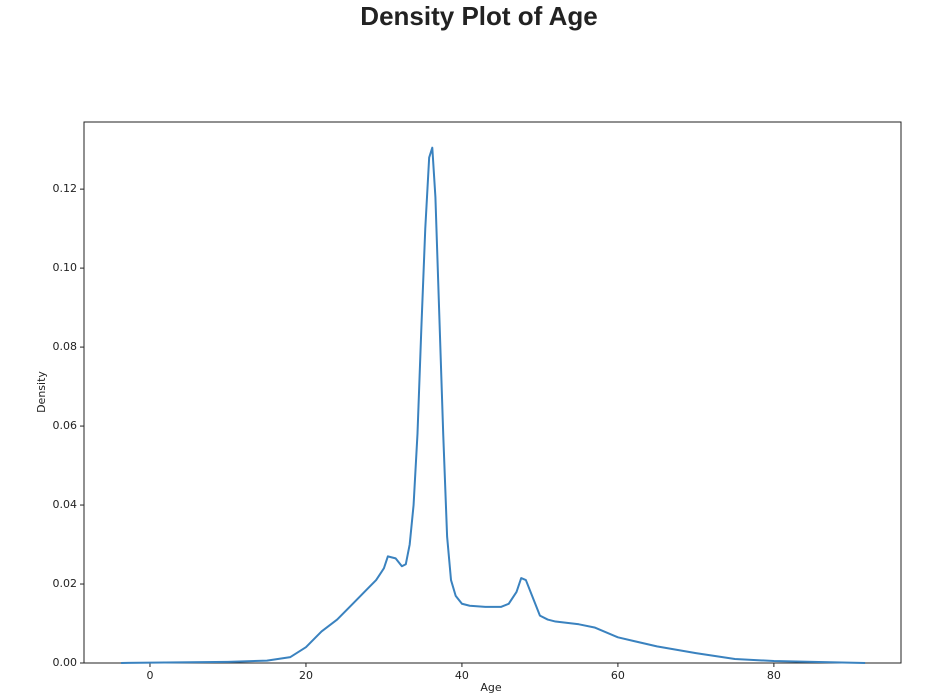 Image resolution: width=937 pixels, height=694 pixels. Describe the element at coordinates (462, 675) in the screenshot. I see `x-tick-label: 40` at that location.